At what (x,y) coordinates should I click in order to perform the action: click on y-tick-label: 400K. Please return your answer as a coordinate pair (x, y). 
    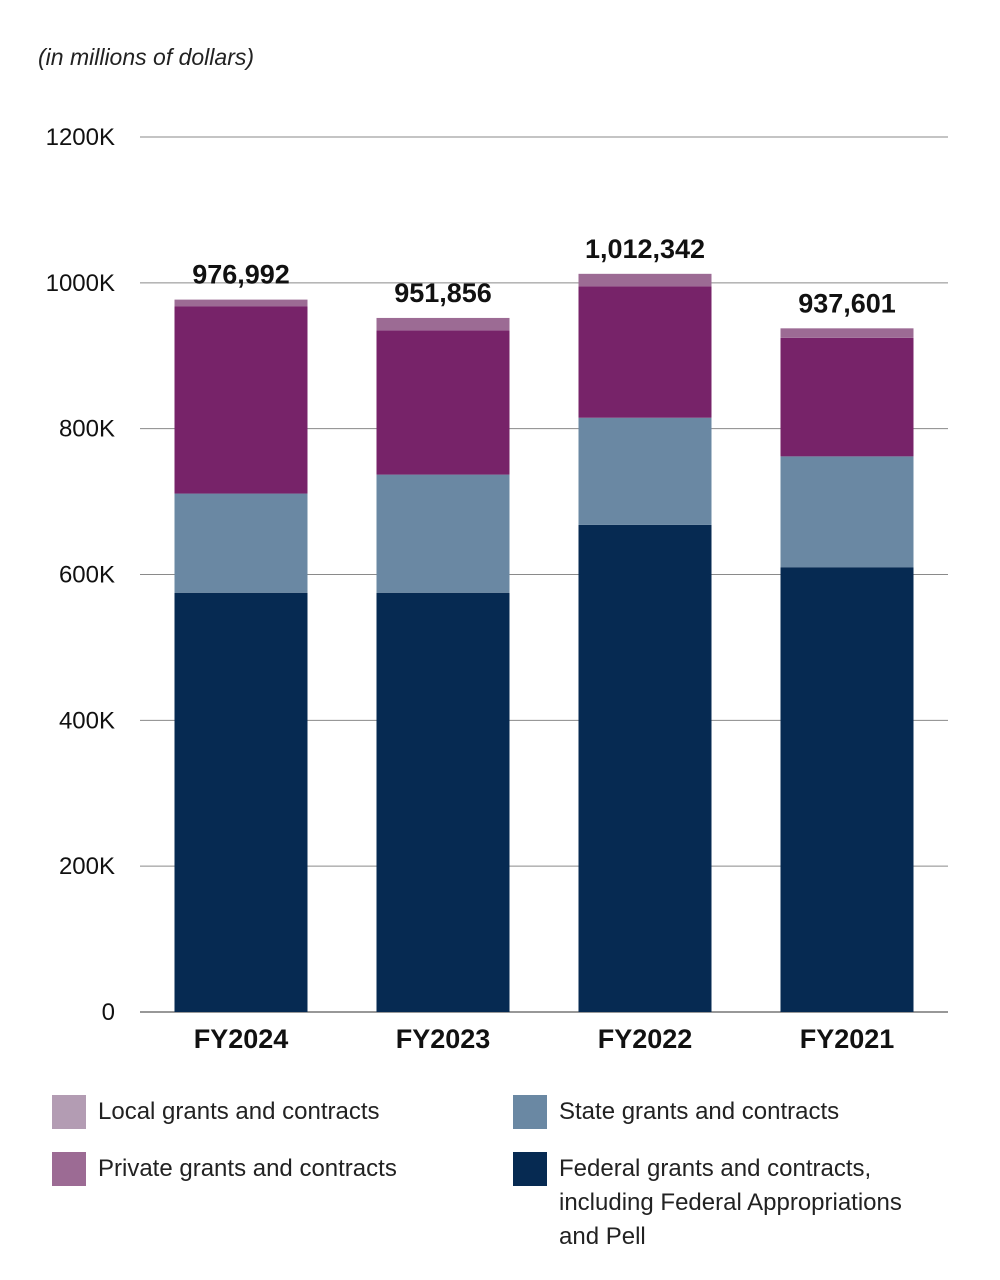
    Looking at the image, I should click on (87, 720).